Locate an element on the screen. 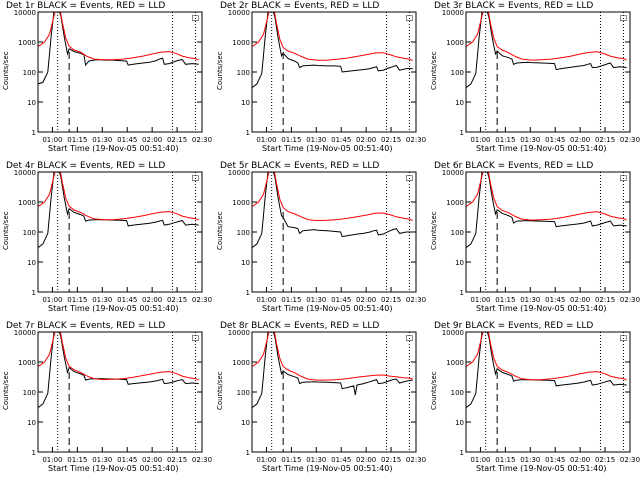 The image size is (640, 480). panel-title: Det 2r BLACK = Events, RED = LLD is located at coordinates (300, 6).